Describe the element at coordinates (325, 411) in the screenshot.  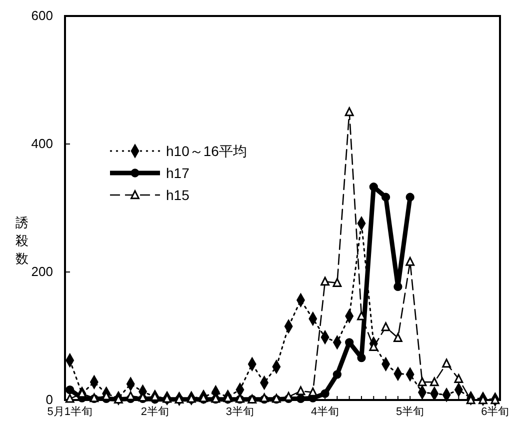
I see `x-tick-label: 4半旬` at that location.